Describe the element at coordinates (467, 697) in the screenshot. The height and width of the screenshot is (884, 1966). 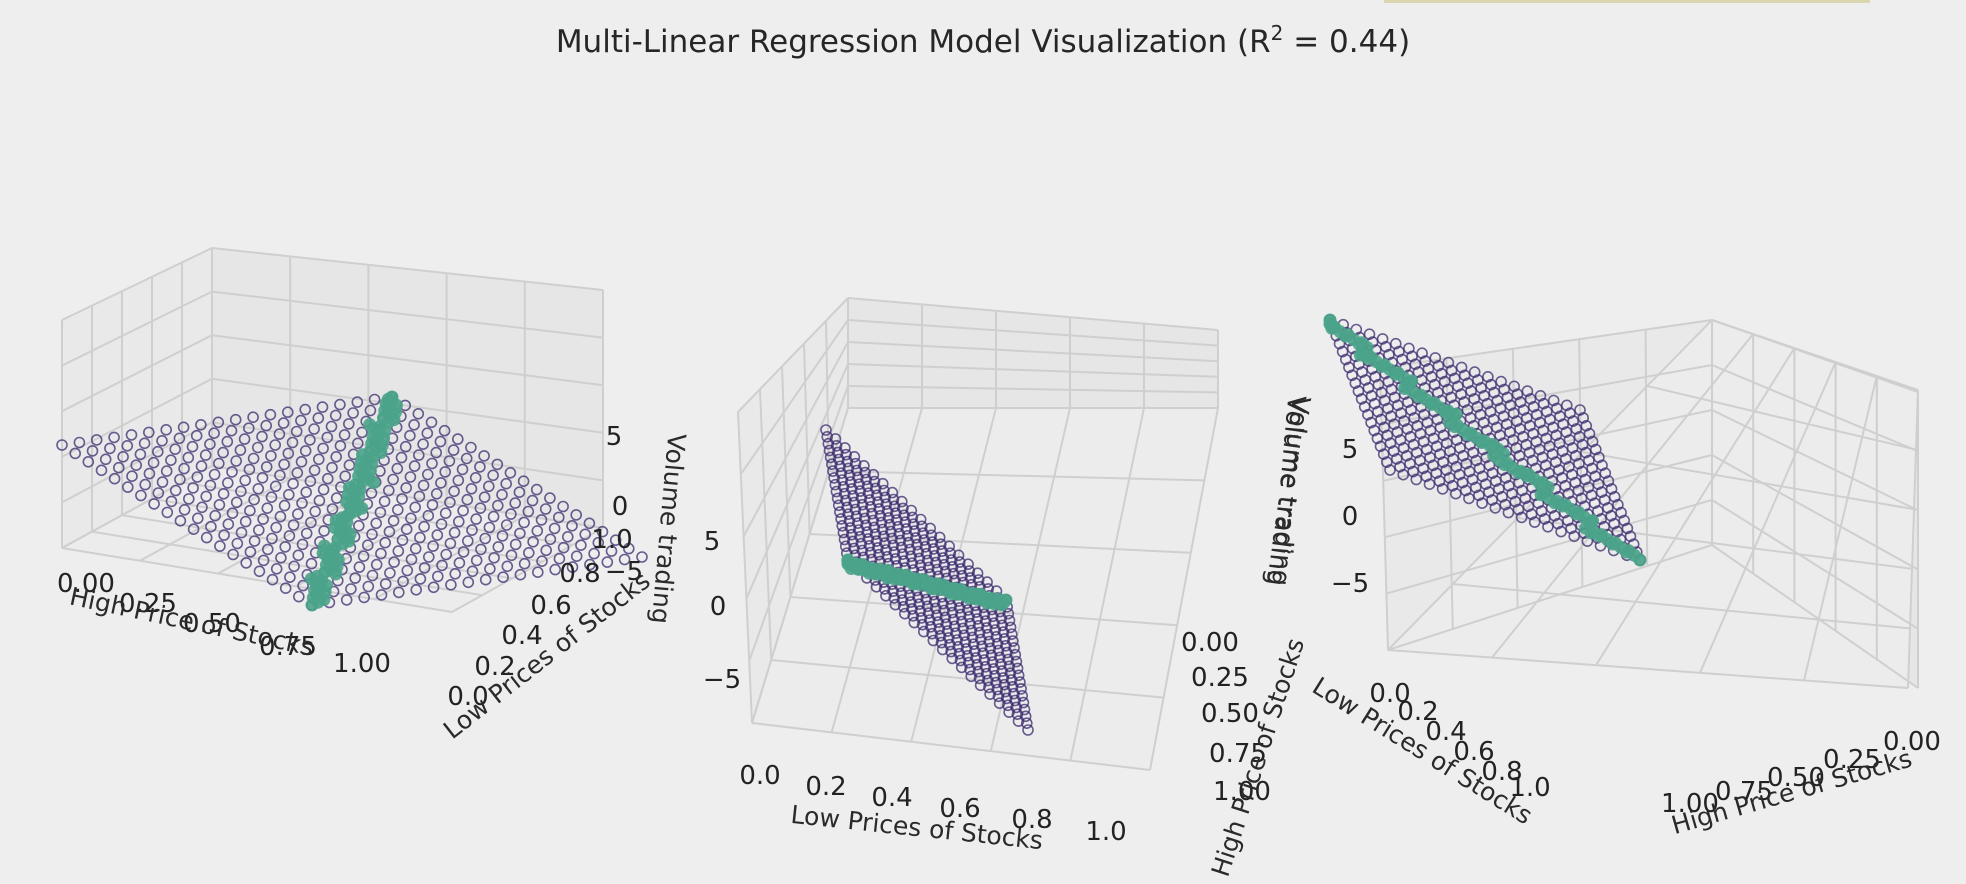
I see `y-tick-label: 0.0` at that location.